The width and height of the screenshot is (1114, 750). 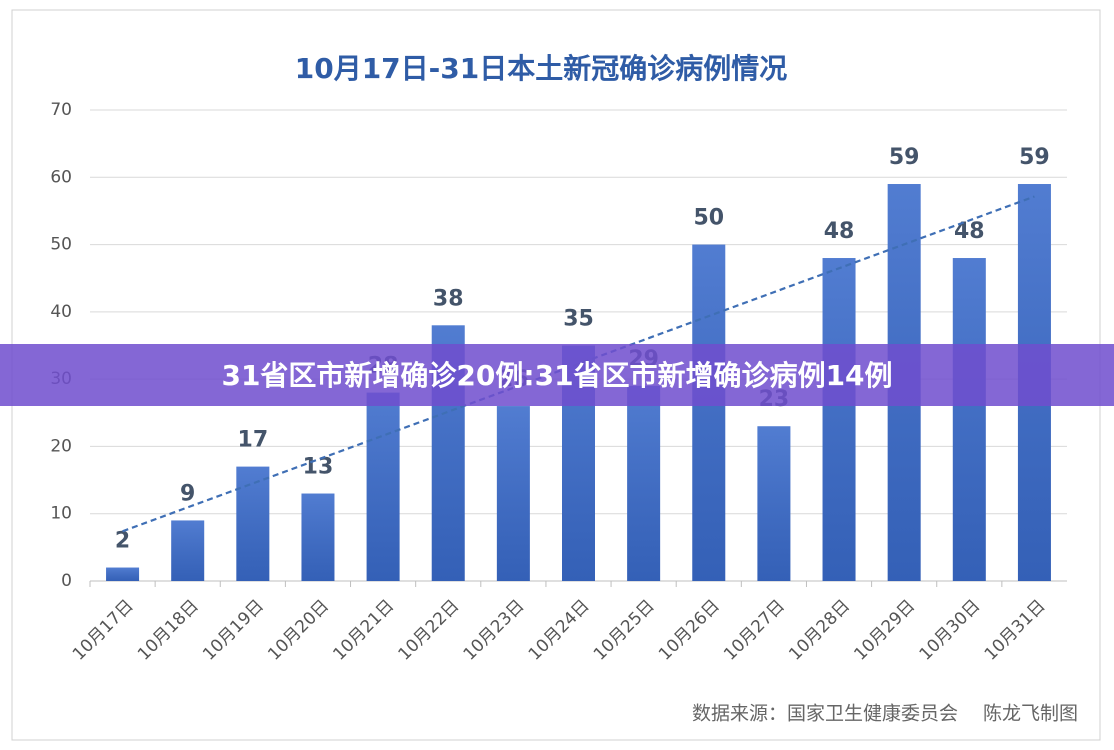 I want to click on data-label: 50, so click(x=708, y=218).